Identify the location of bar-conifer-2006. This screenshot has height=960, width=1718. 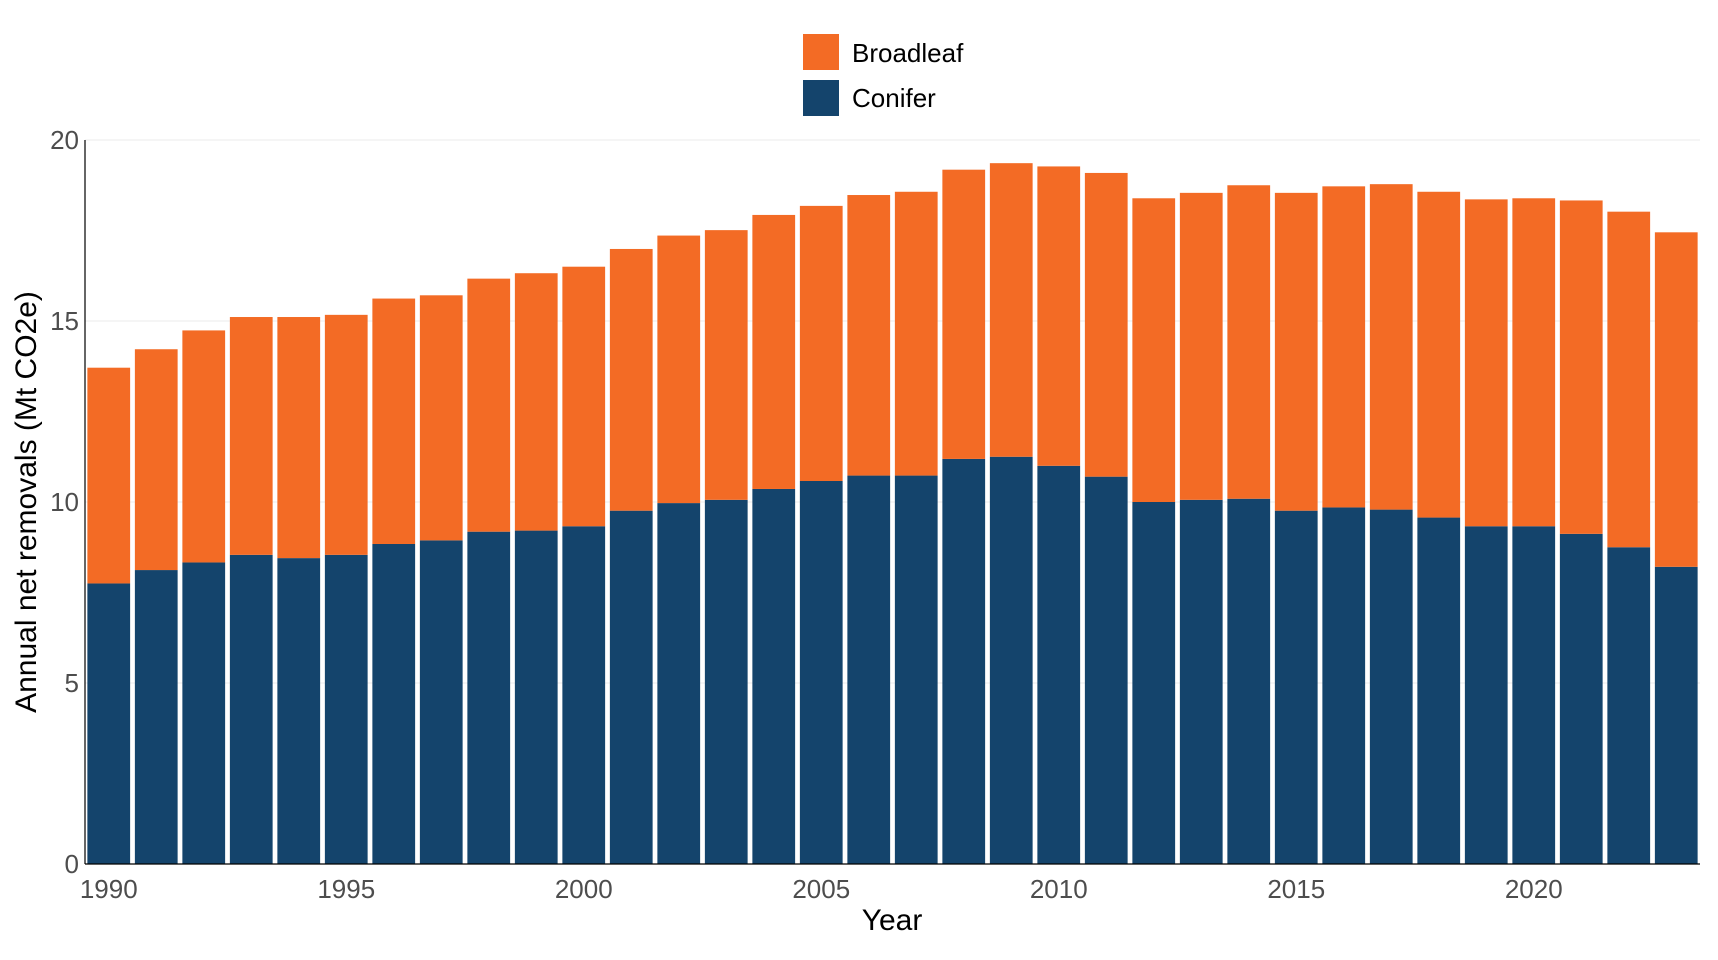
(869, 669).